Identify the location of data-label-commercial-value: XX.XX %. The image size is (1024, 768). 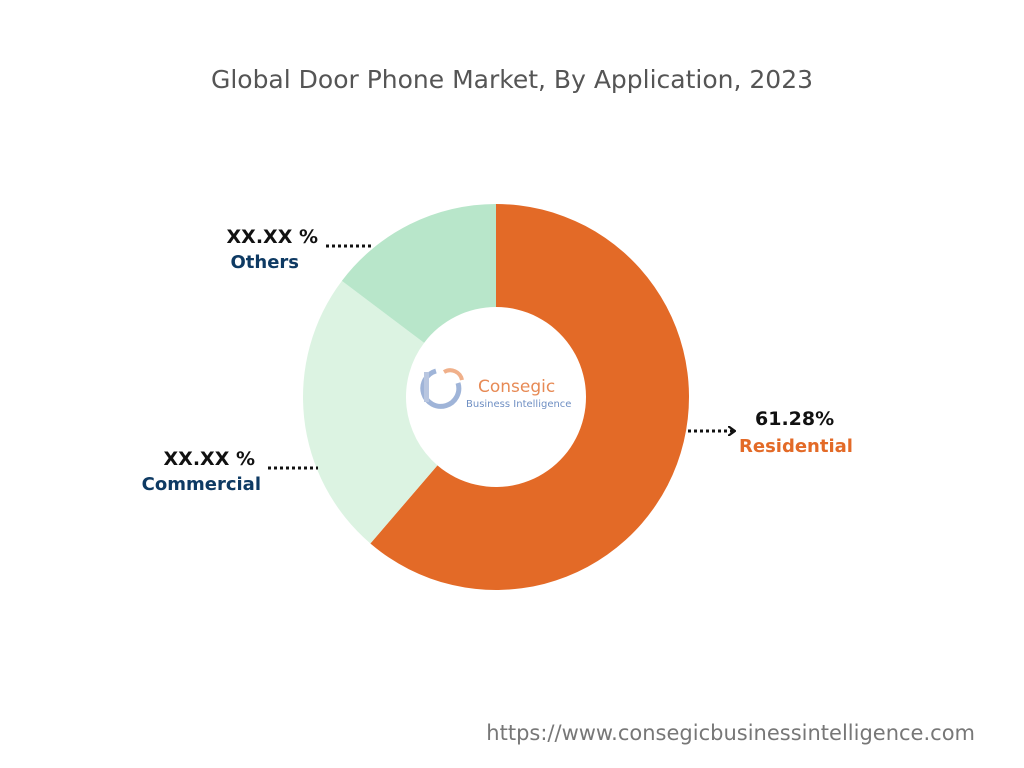
(209, 459).